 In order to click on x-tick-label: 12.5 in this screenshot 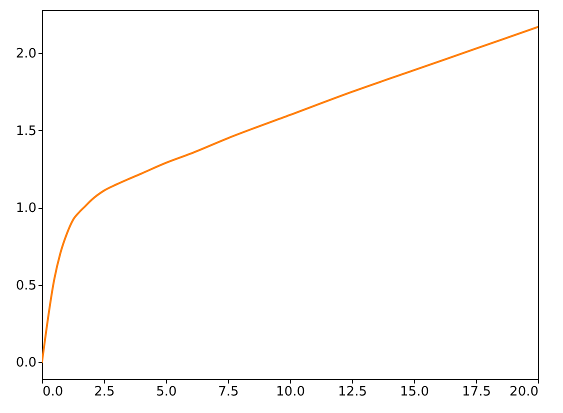, I will do `click(352, 392)`.